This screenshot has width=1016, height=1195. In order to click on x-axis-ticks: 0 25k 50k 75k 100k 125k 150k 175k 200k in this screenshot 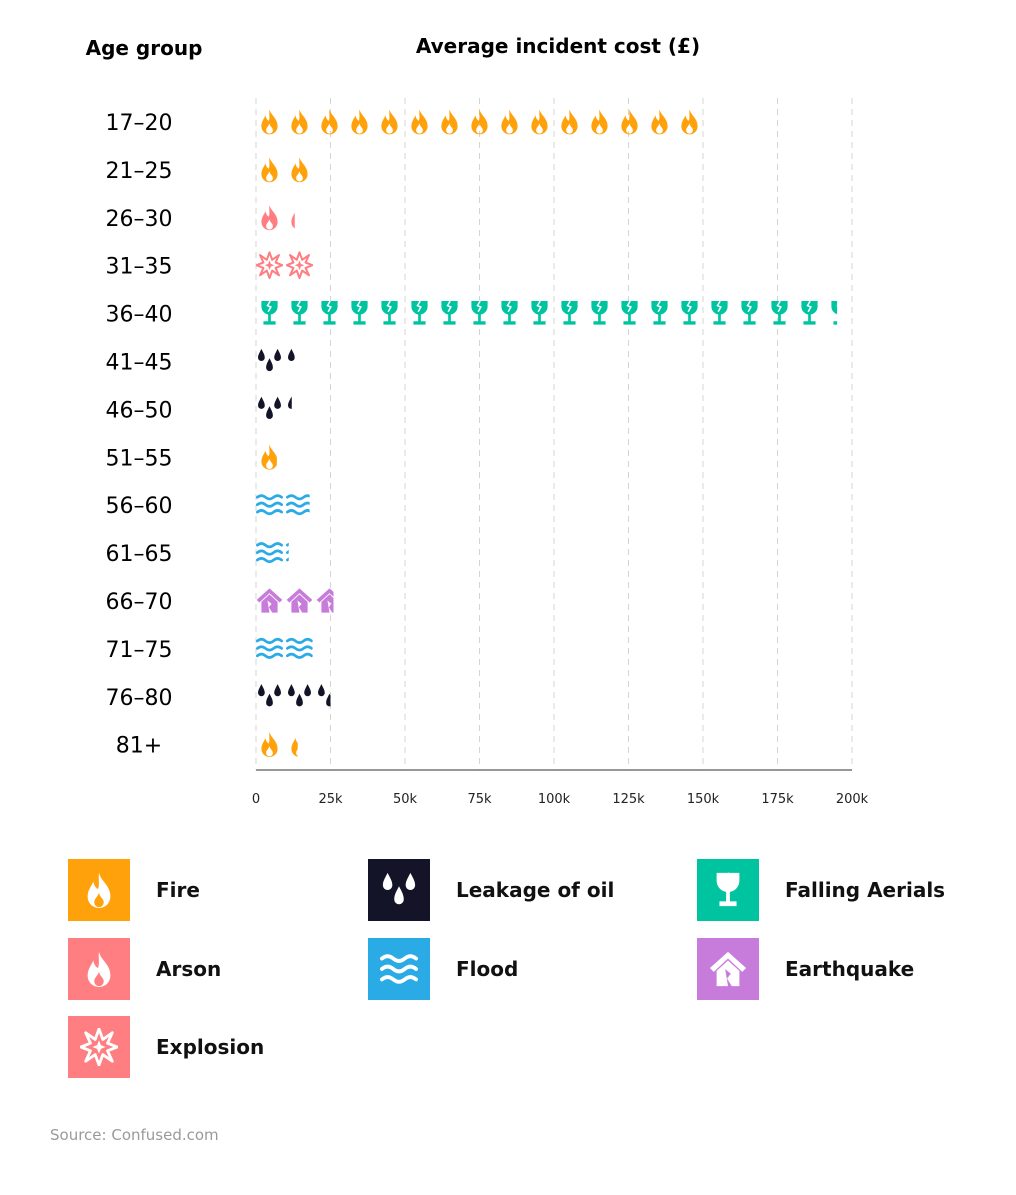, I will do `click(560, 799)`.